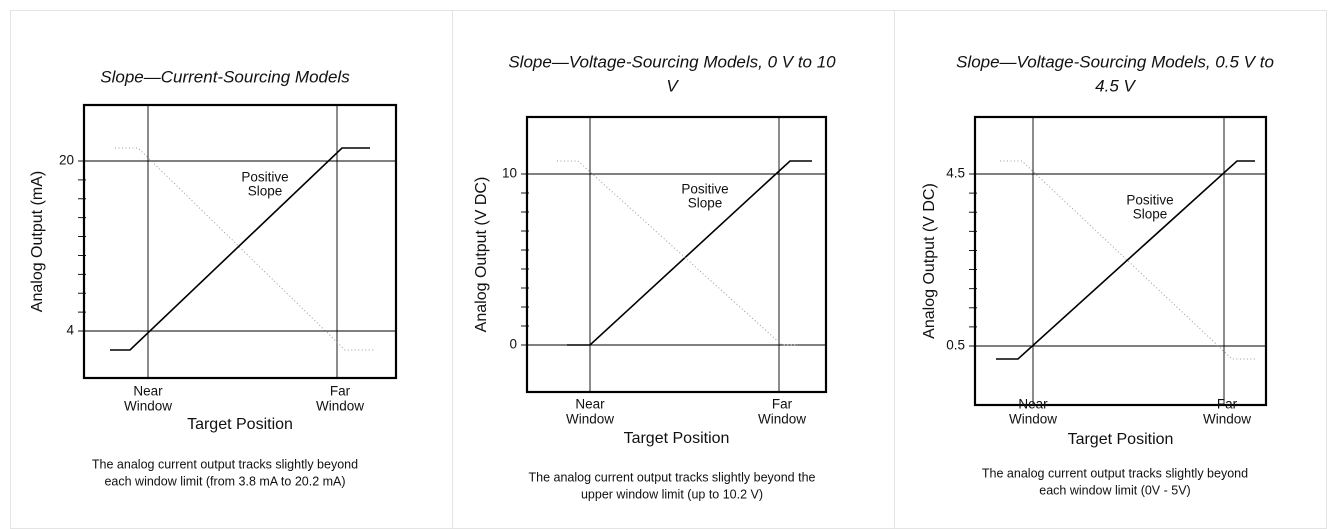 The height and width of the screenshot is (529, 1337). I want to click on tick-label: 0.5, so click(955, 345).